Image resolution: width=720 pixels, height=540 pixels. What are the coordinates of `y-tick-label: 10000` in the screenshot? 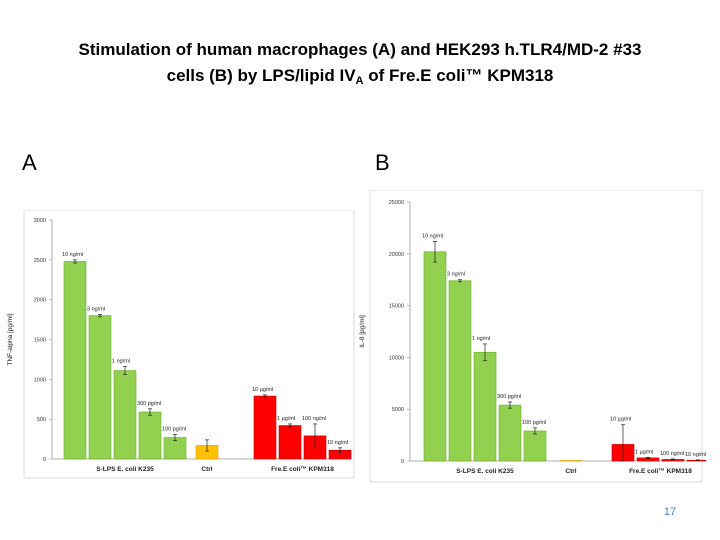 It's located at (396, 358).